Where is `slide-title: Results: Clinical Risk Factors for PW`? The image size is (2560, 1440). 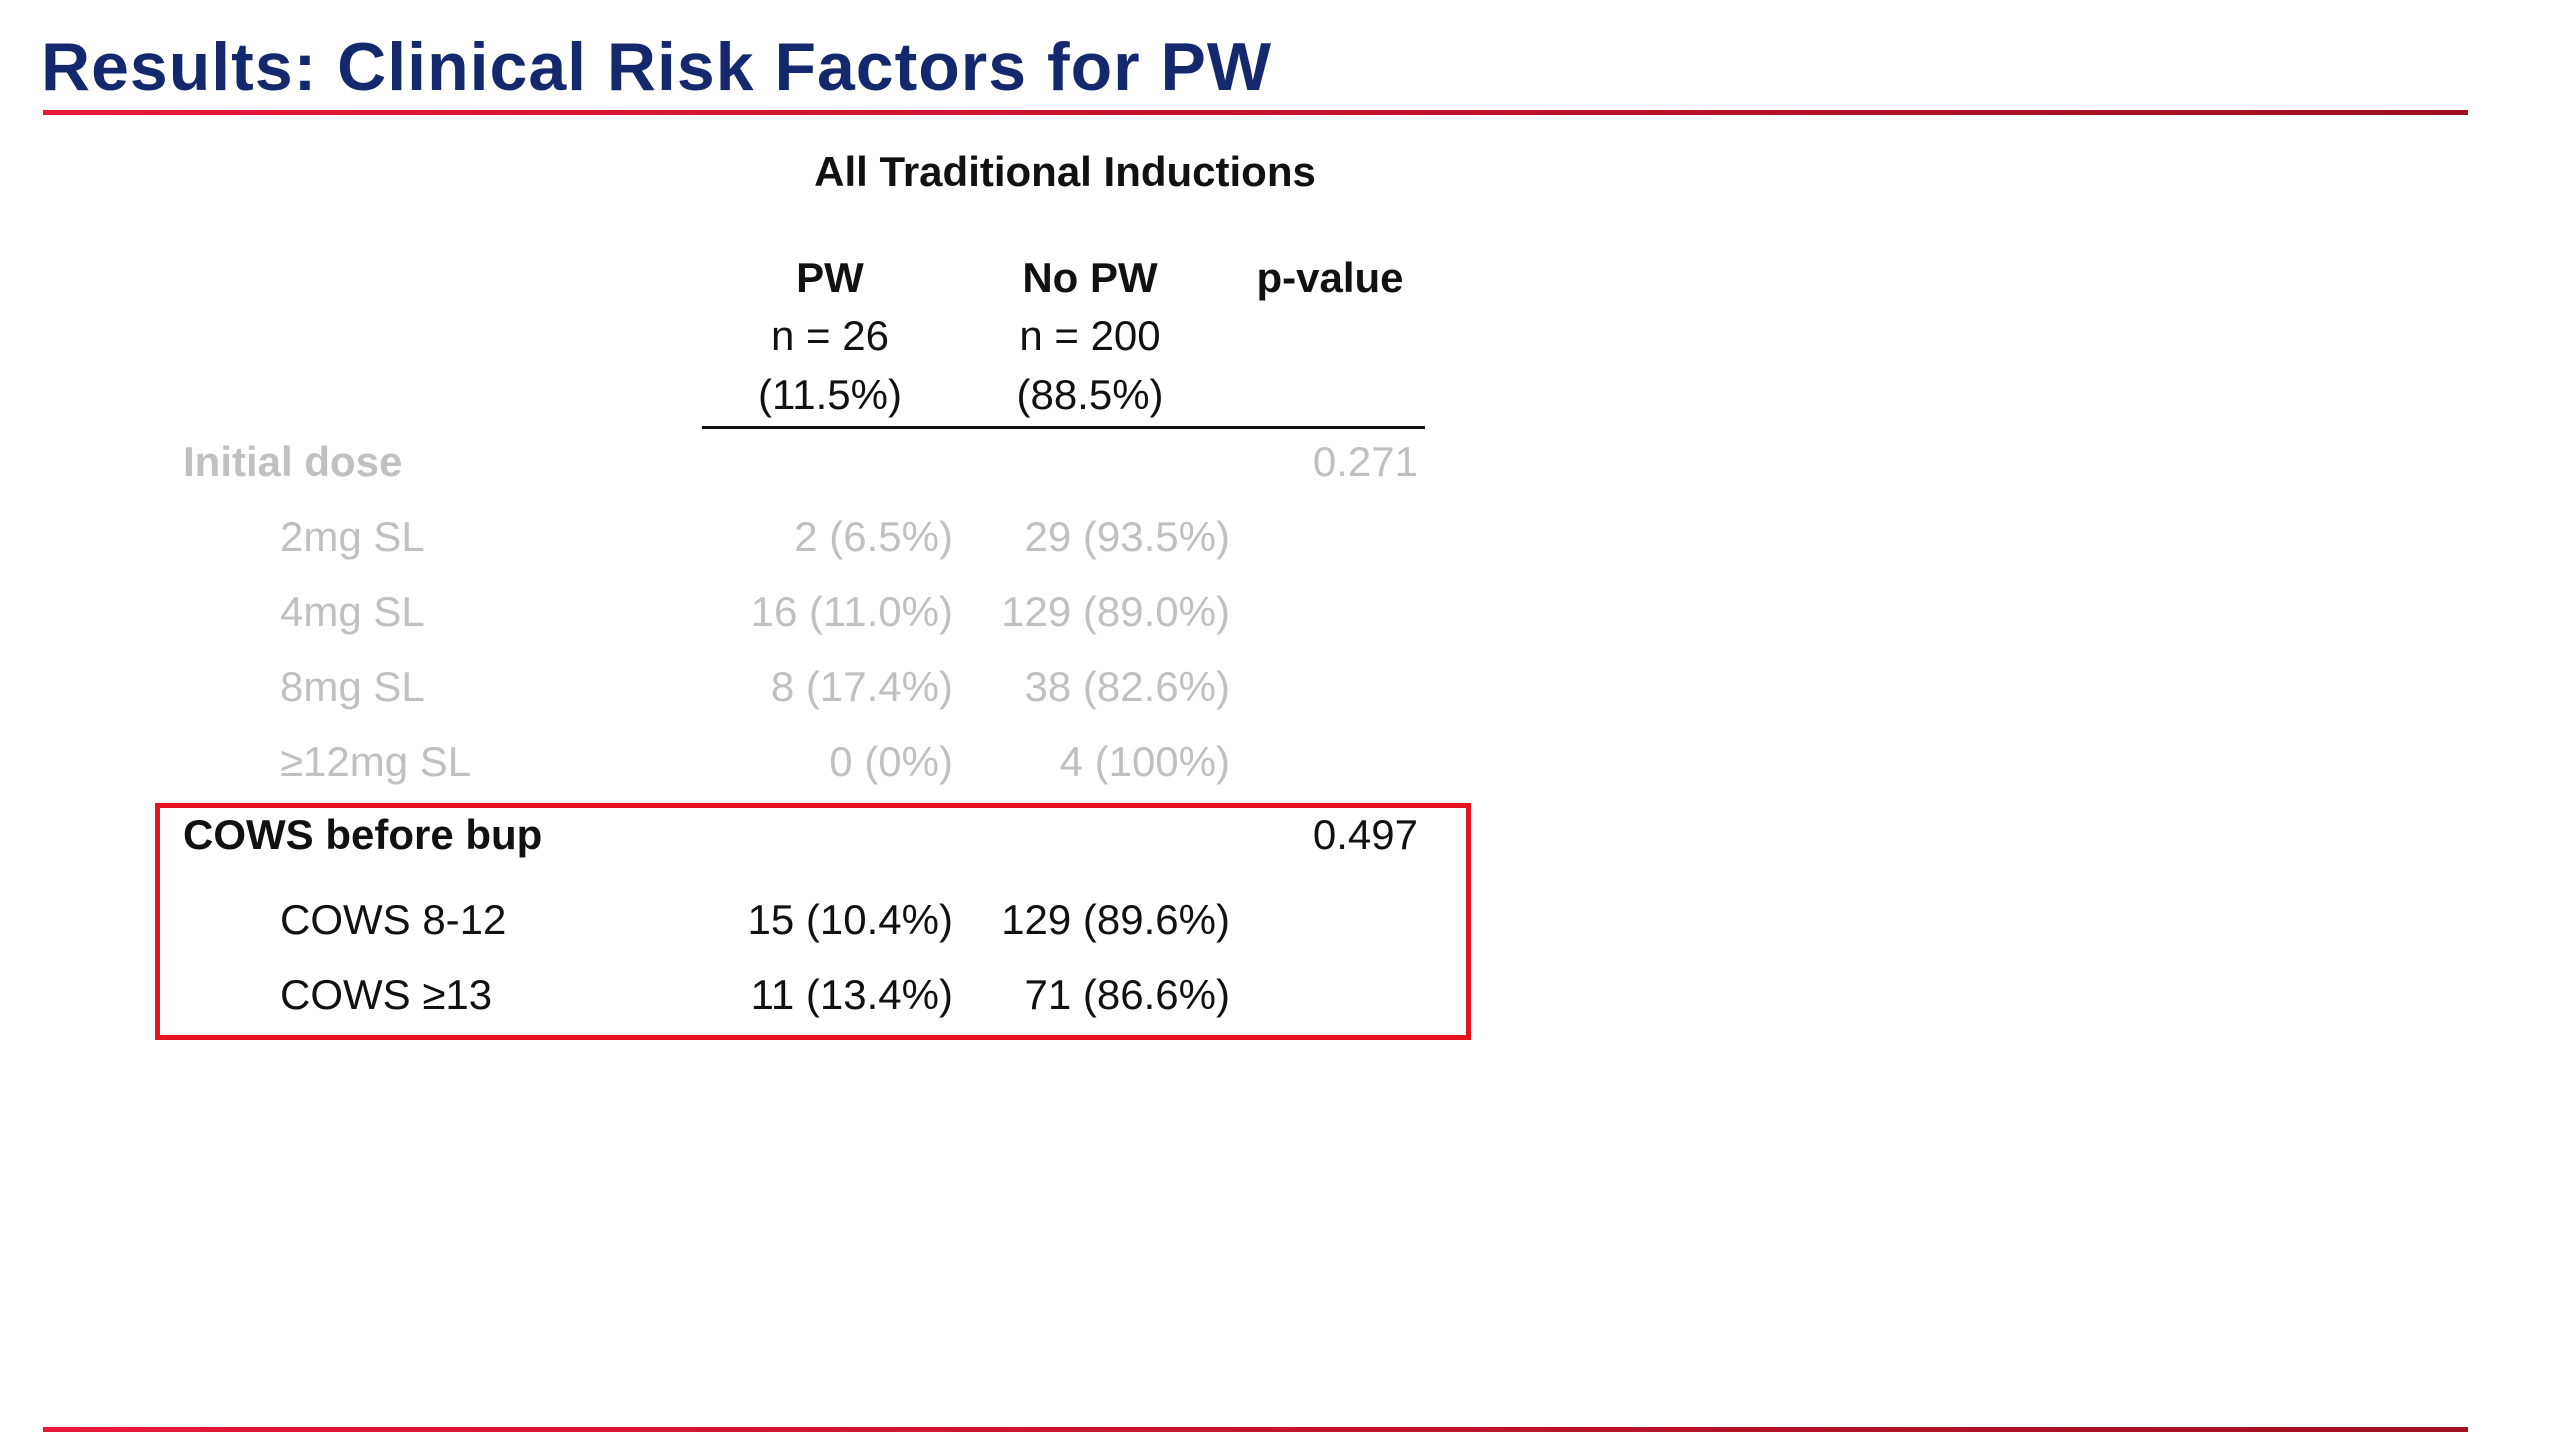 slide-title: Results: Clinical Risk Factors for PW is located at coordinates (657, 67).